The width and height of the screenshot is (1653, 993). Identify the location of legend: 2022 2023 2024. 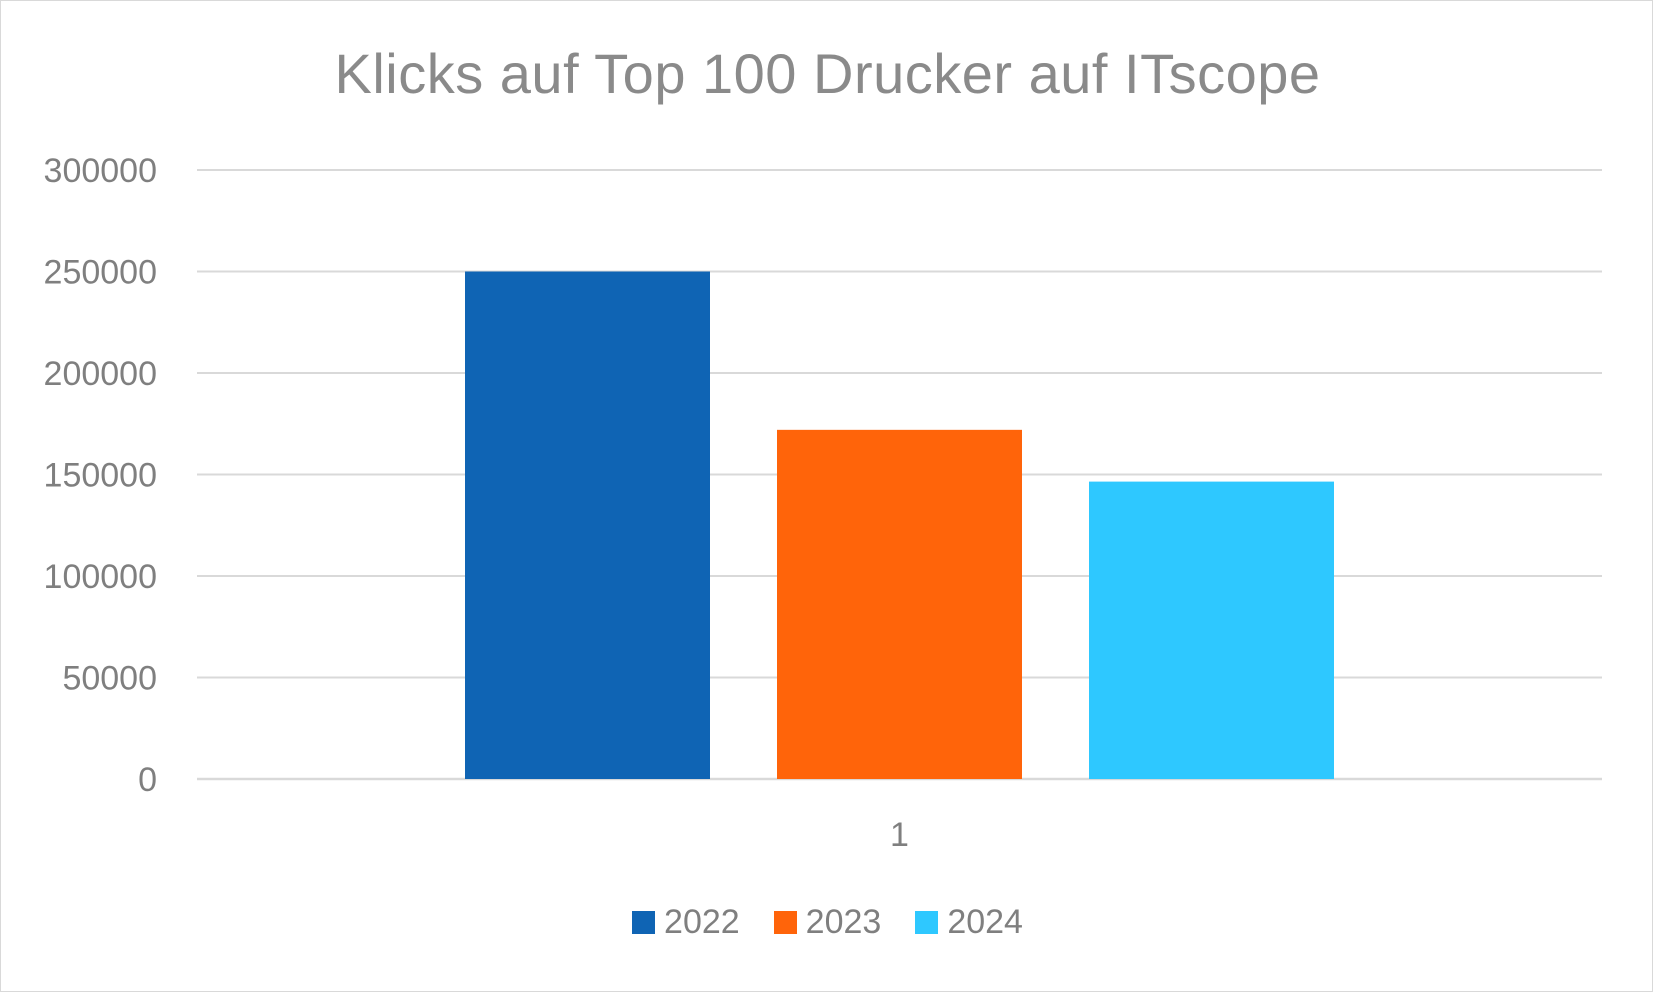
(827, 922).